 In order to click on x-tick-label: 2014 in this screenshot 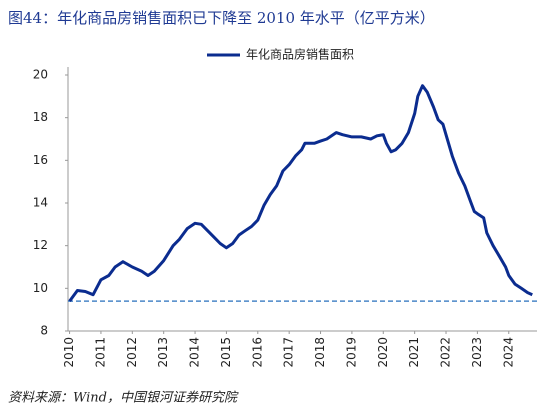, I will do `click(195, 352)`.